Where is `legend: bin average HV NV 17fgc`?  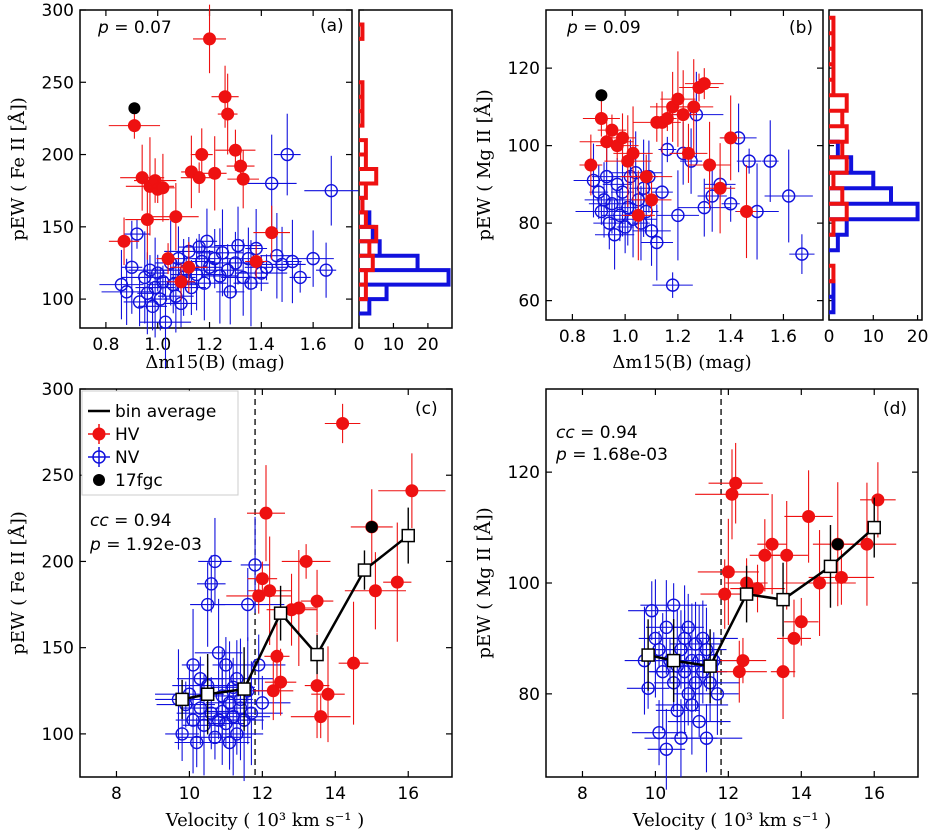 legend: bin average HV NV 17fgc is located at coordinates (160, 443).